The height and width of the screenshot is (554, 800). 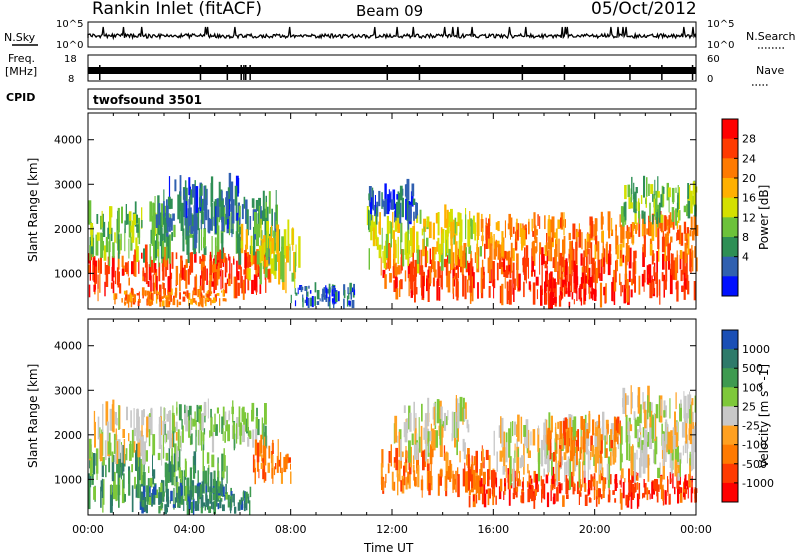 What do you see at coordinates (68, 390) in the screenshot?
I see `y-tick-label: 3000` at bounding box center [68, 390].